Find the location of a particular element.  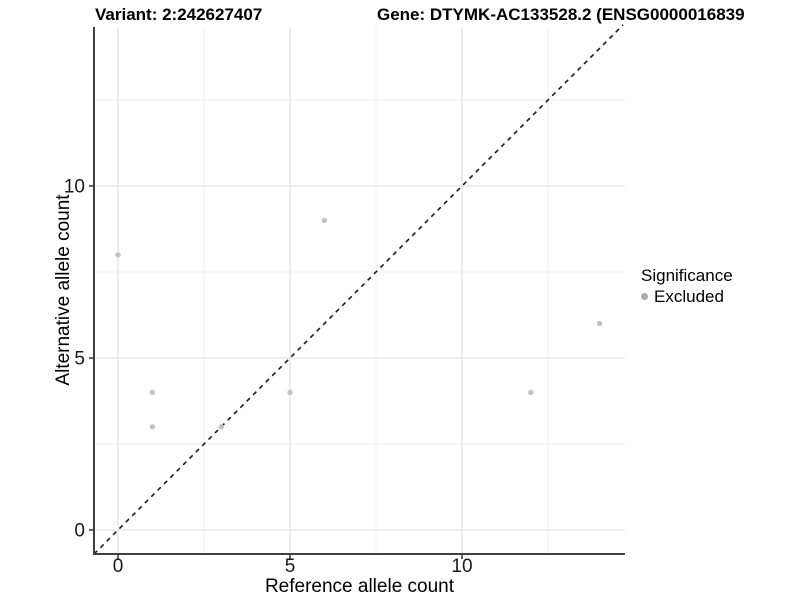

x-tick-label: 5 is located at coordinates (290, 566).